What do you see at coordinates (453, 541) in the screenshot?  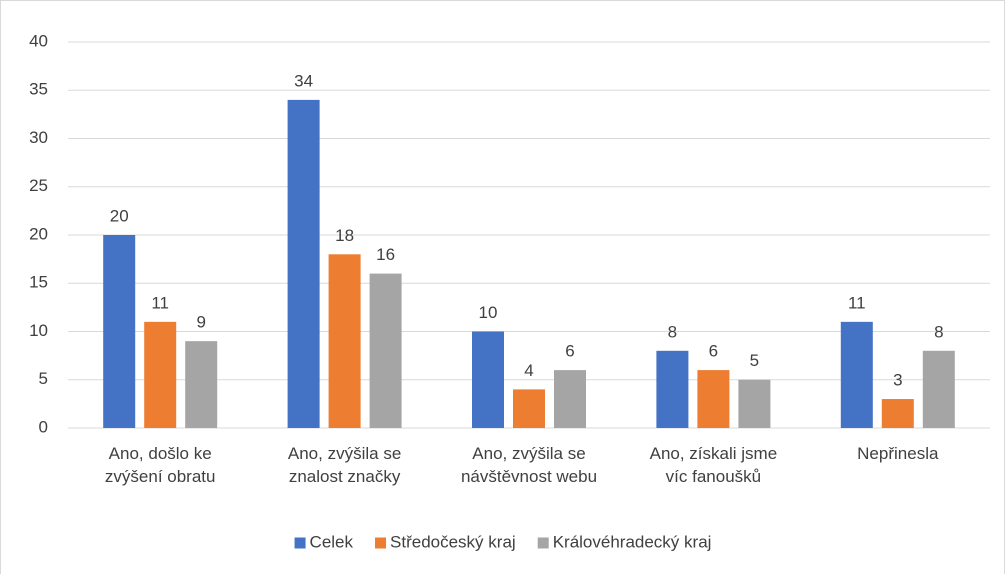 I see `legend-label: Středočeský kraj` at bounding box center [453, 541].